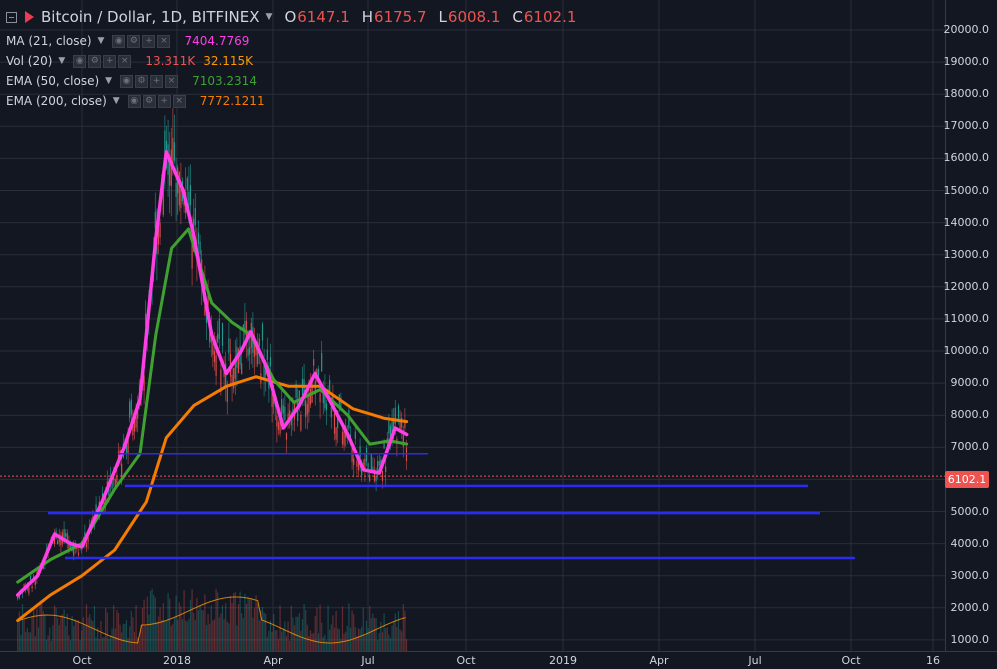  What do you see at coordinates (29, 17) in the screenshot?
I see `flag-icon` at bounding box center [29, 17].